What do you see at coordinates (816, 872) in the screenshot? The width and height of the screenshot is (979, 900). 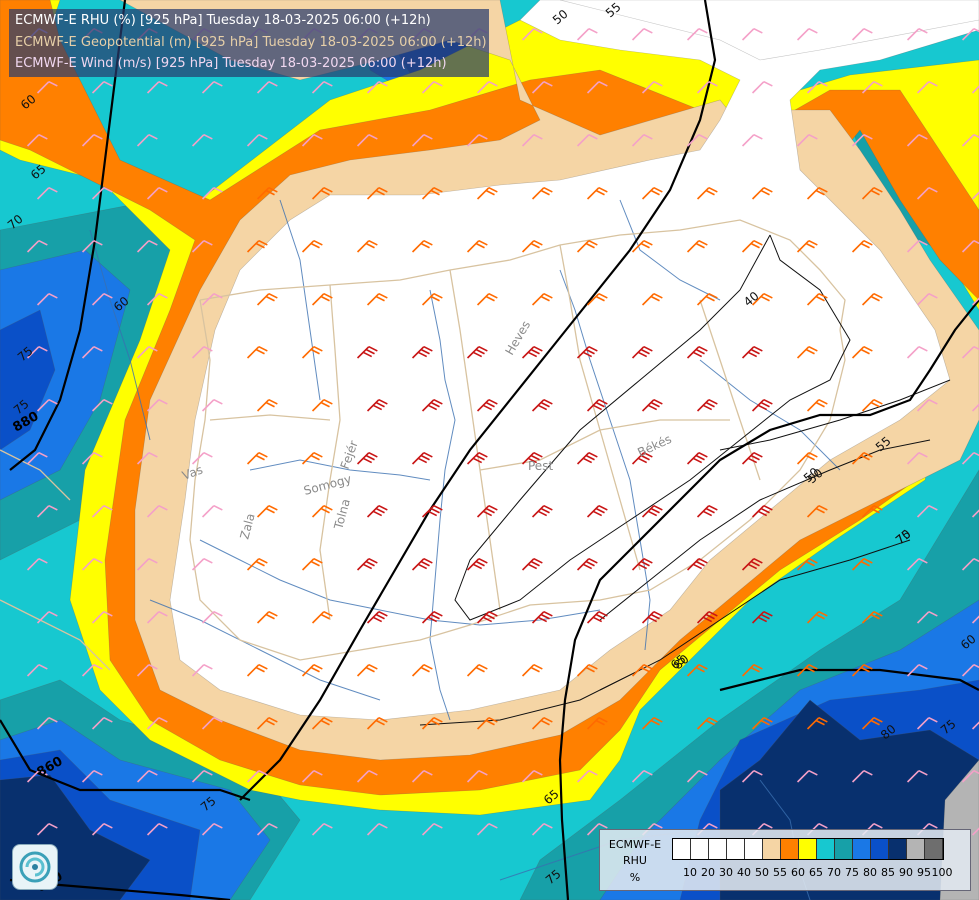 I see `legend-tick-label: 65` at bounding box center [816, 872].